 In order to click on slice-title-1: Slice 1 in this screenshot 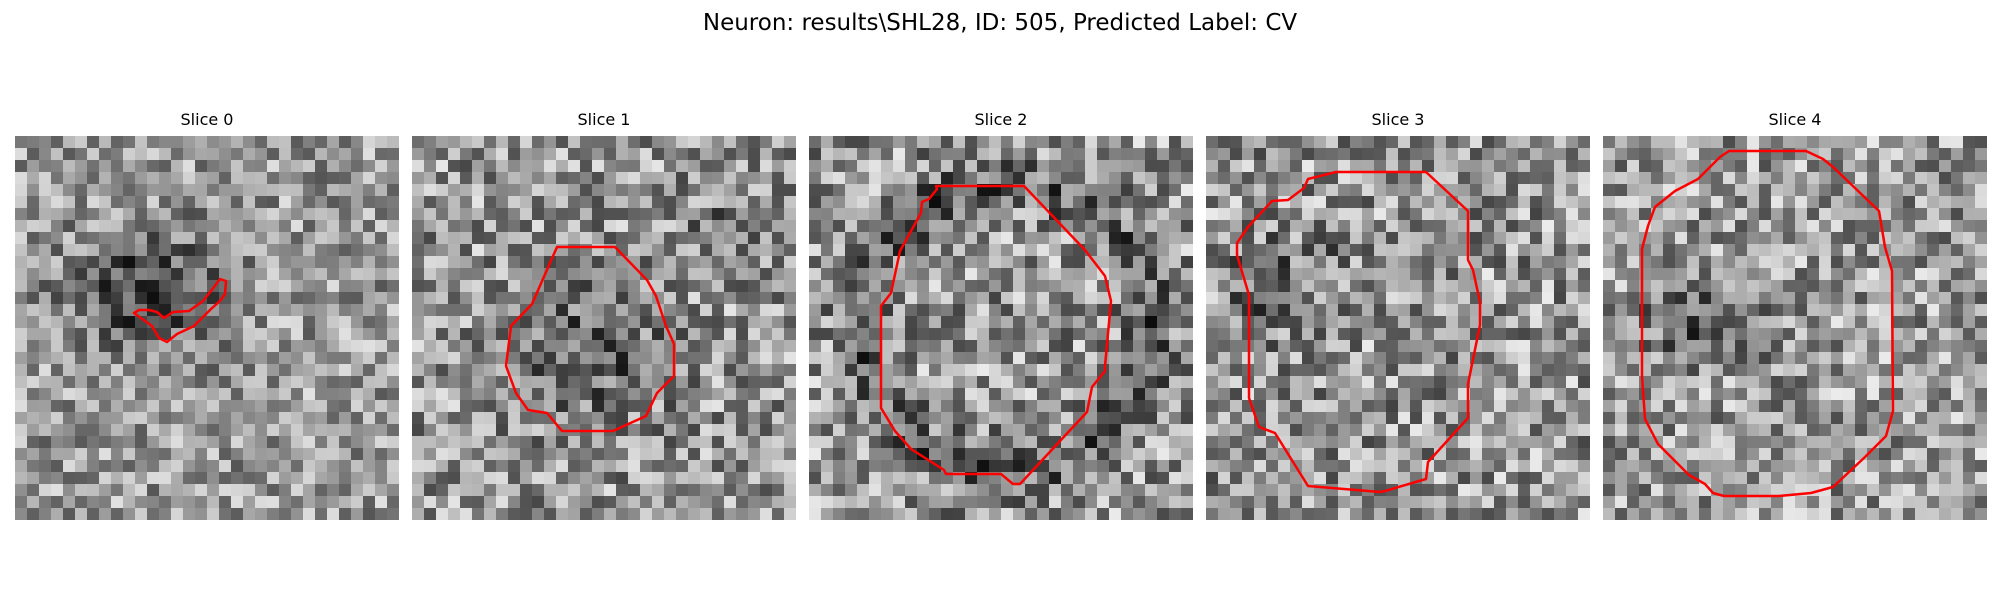, I will do `click(604, 119)`.